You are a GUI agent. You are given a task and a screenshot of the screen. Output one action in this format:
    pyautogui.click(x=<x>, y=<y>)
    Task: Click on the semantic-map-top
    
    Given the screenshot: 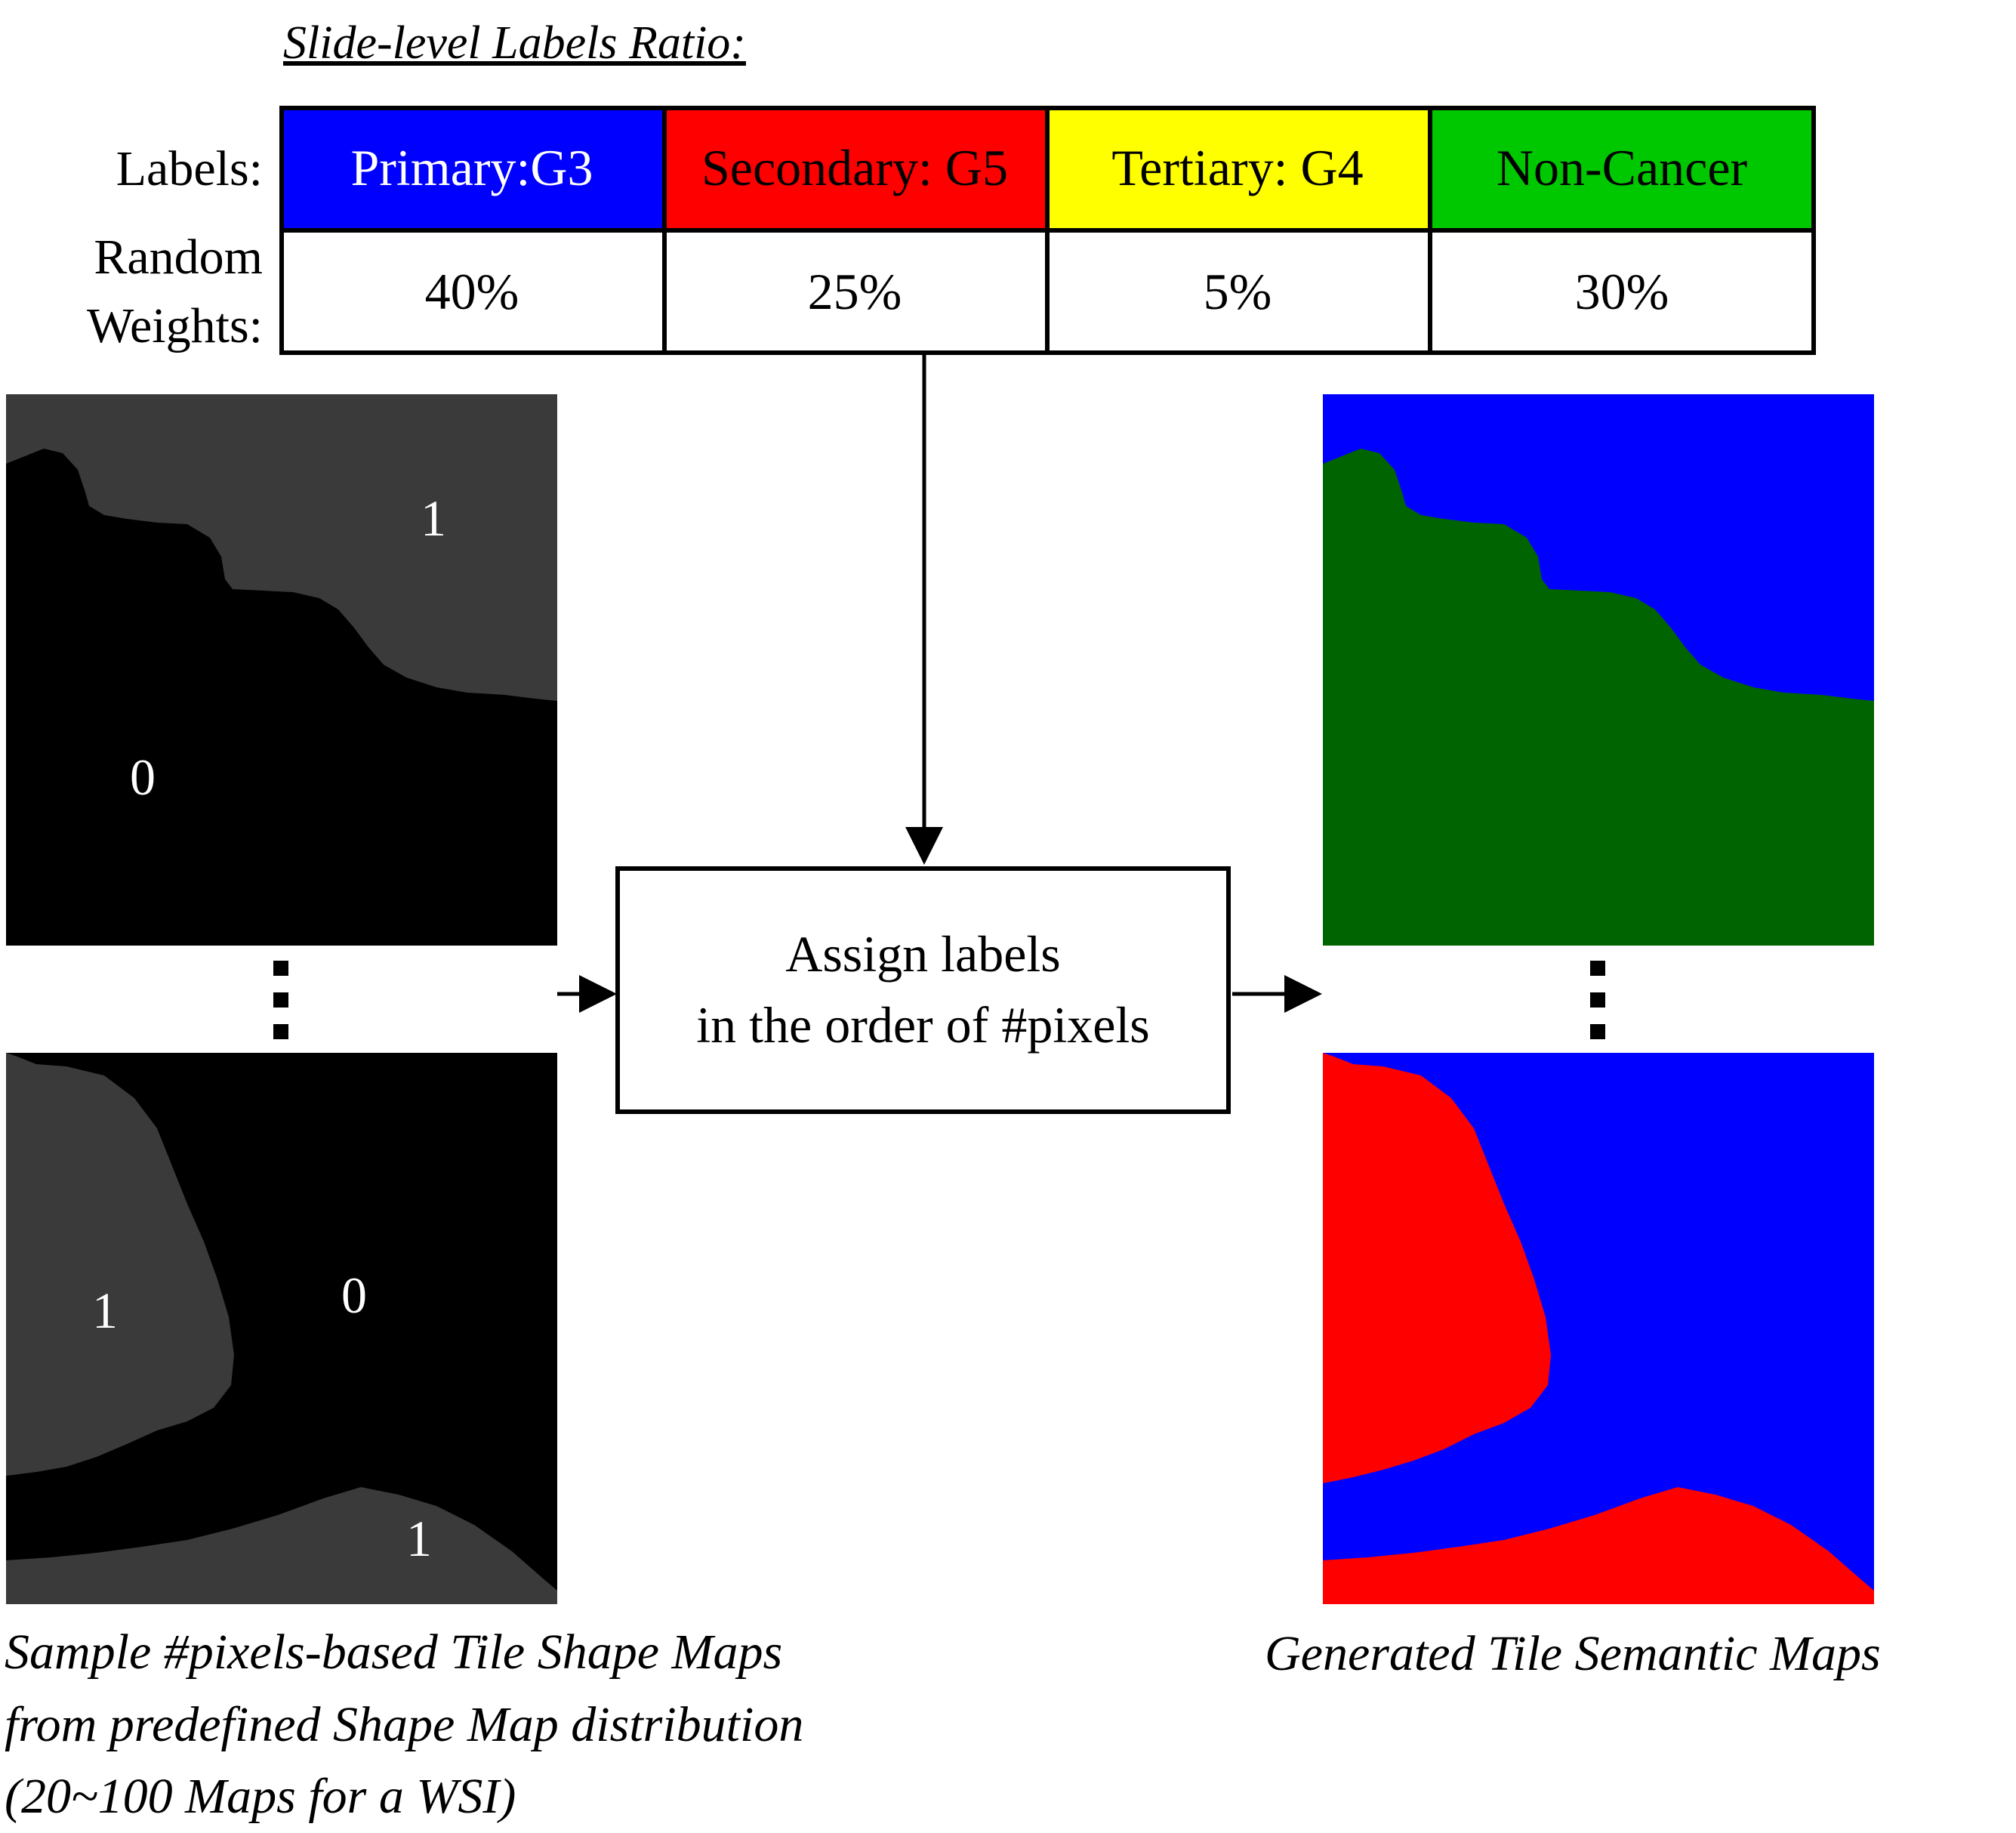 What is the action you would take?
    pyautogui.click(x=1598, y=670)
    